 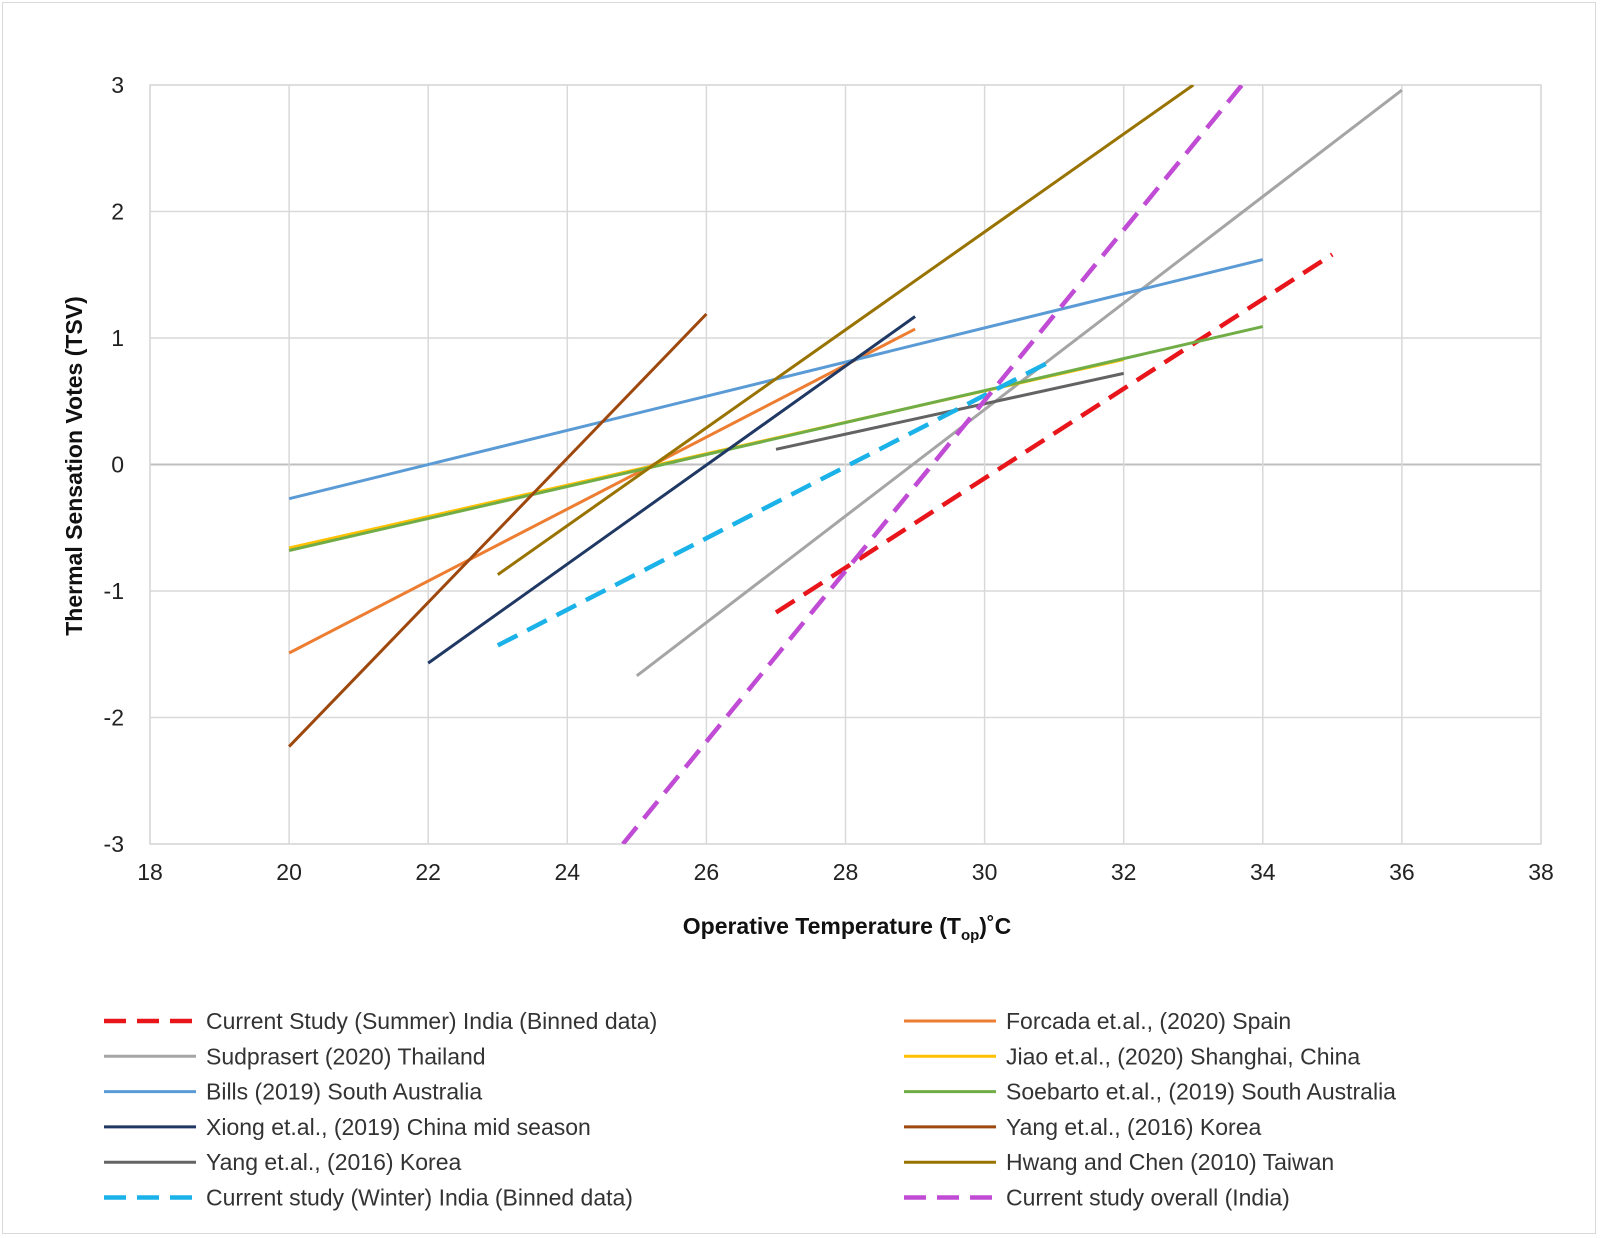 I want to click on x-tick-label: 26, so click(x=707, y=872).